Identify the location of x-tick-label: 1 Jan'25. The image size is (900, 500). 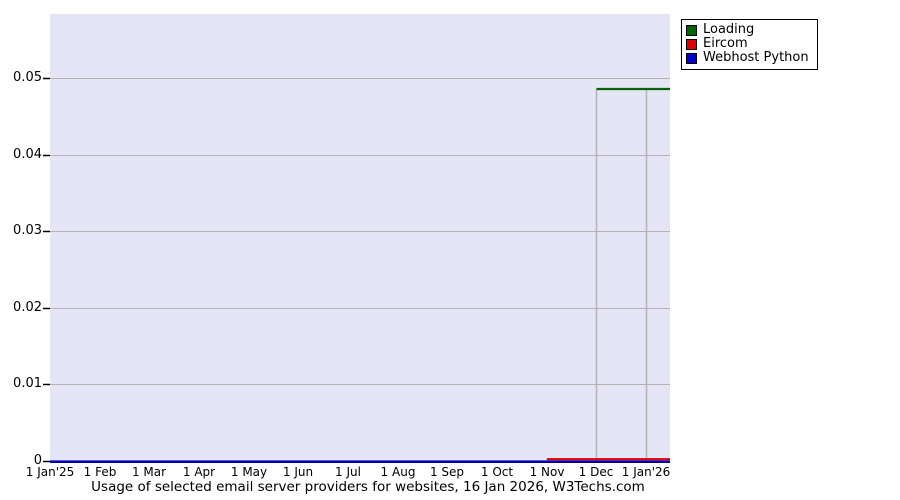
(50, 472).